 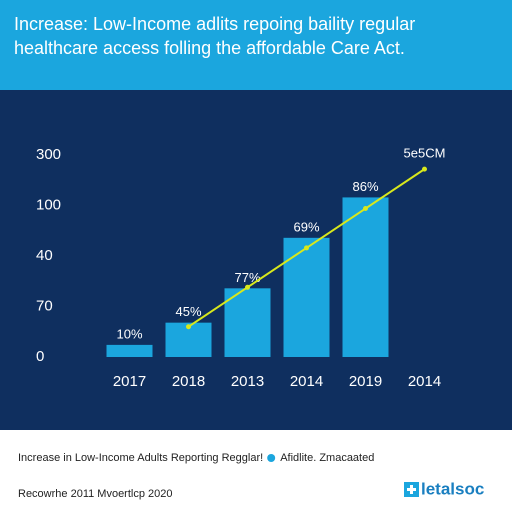 What do you see at coordinates (44, 255) in the screenshot?
I see `y-tick-label: 40` at bounding box center [44, 255].